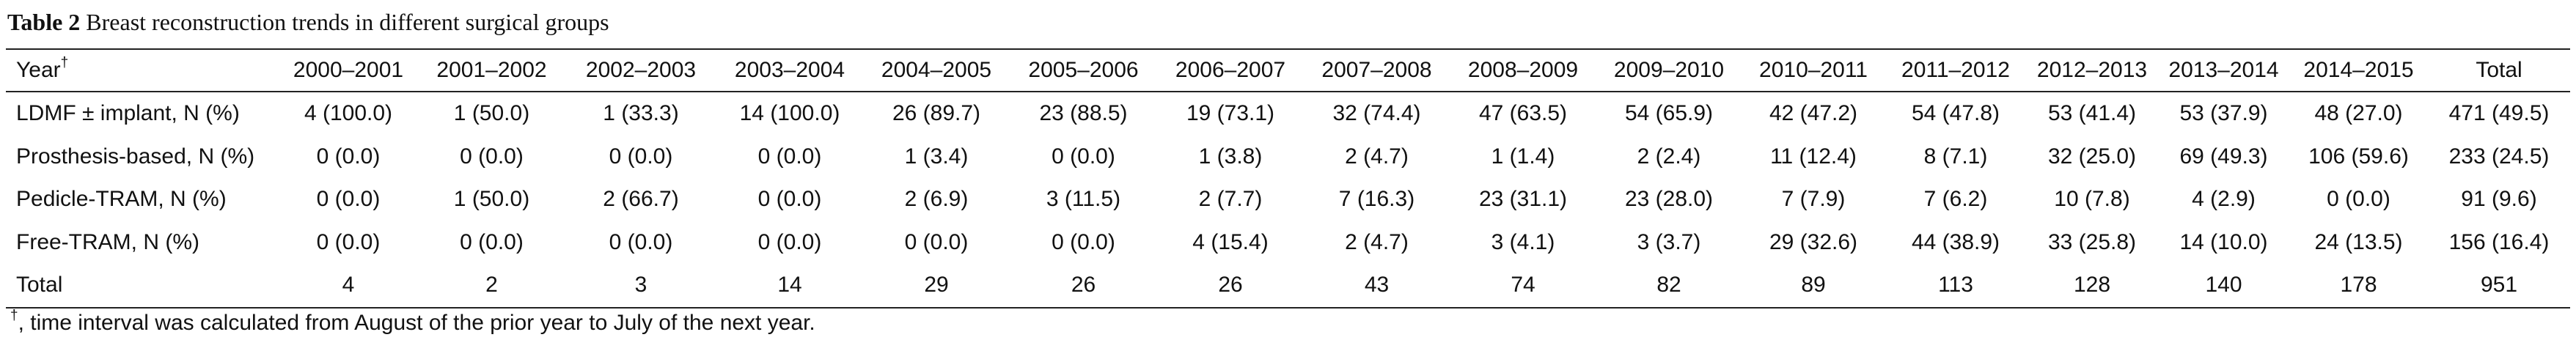 This screenshot has width=2576, height=362. What do you see at coordinates (348, 113) in the screenshot?
I see `table-cell: 4 (100.0)` at bounding box center [348, 113].